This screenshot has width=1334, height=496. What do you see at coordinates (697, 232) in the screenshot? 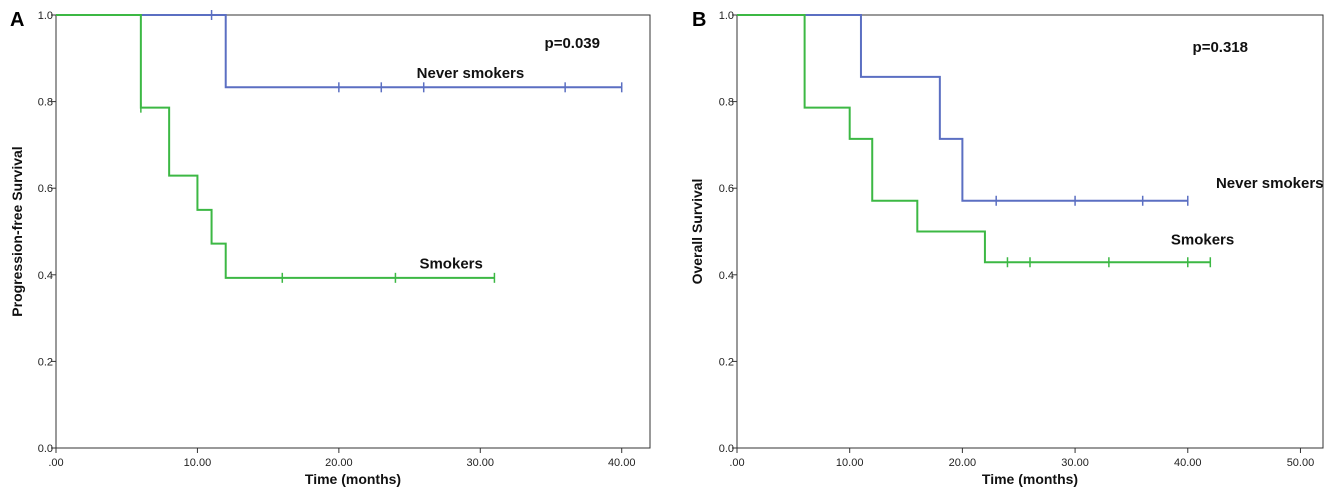
I see `y-axis-title: Overall Survival` at bounding box center [697, 232].